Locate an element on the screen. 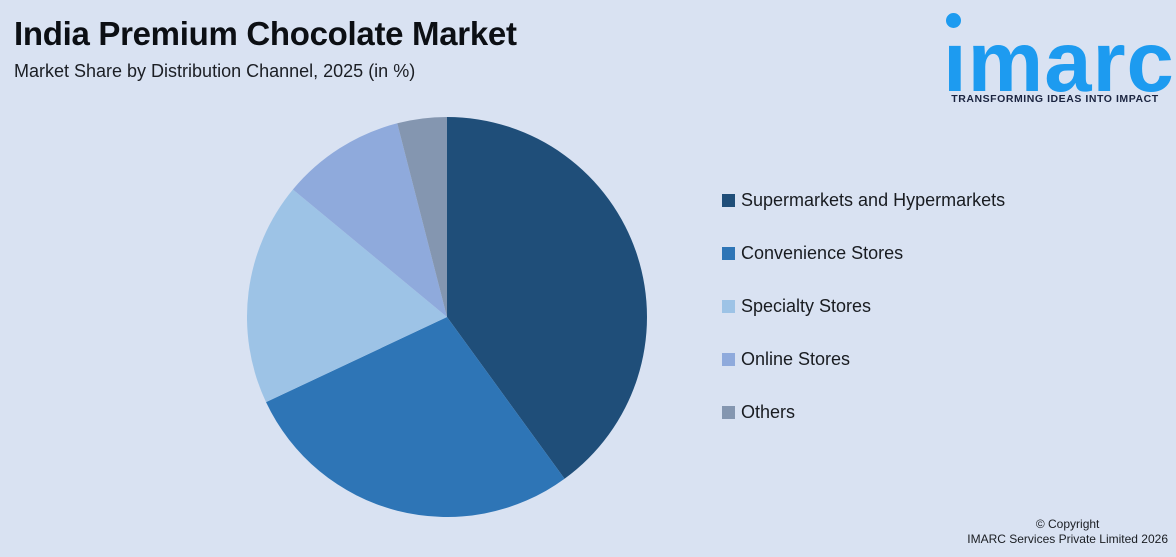 The height and width of the screenshot is (557, 1176). legend-label: Supermarkets and Hypermarkets is located at coordinates (873, 199).